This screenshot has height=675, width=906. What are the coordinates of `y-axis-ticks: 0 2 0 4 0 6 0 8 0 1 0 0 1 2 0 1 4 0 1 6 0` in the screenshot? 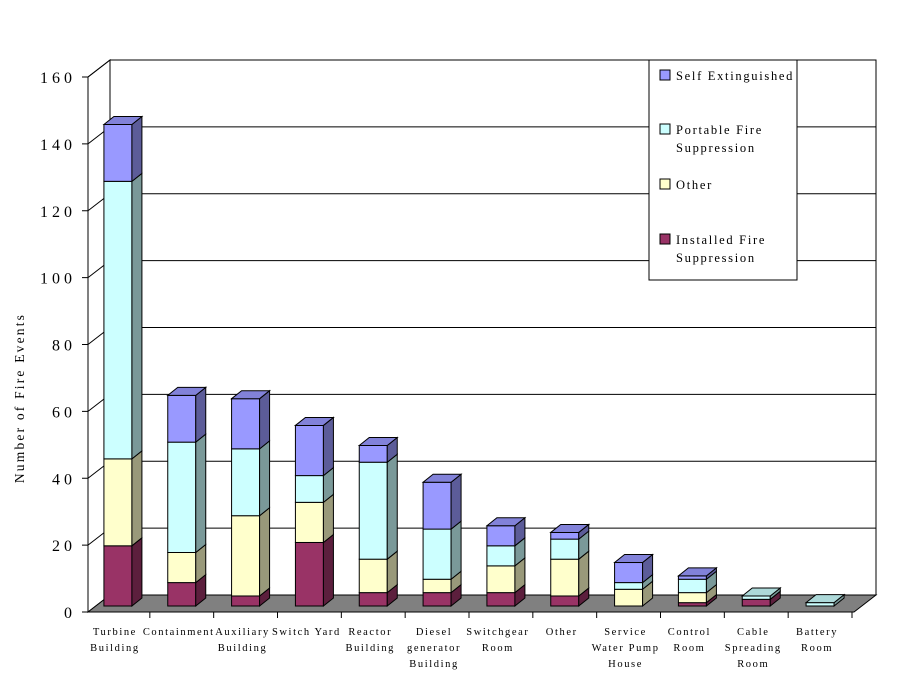 It's located at (64, 346).